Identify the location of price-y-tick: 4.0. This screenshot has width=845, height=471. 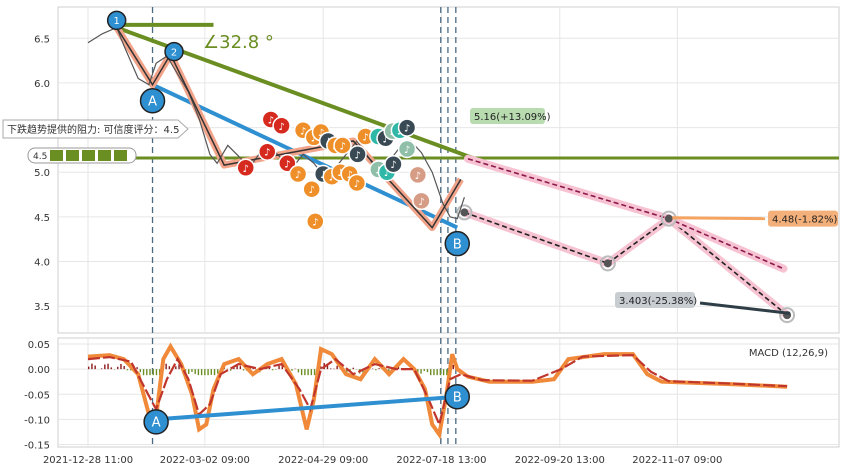
(42, 263).